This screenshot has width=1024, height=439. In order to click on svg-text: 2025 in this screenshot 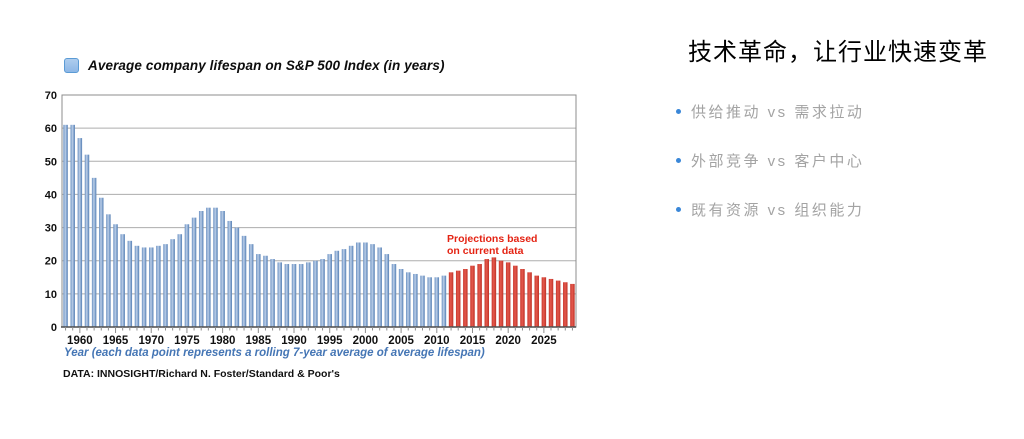, I will do `click(544, 341)`.